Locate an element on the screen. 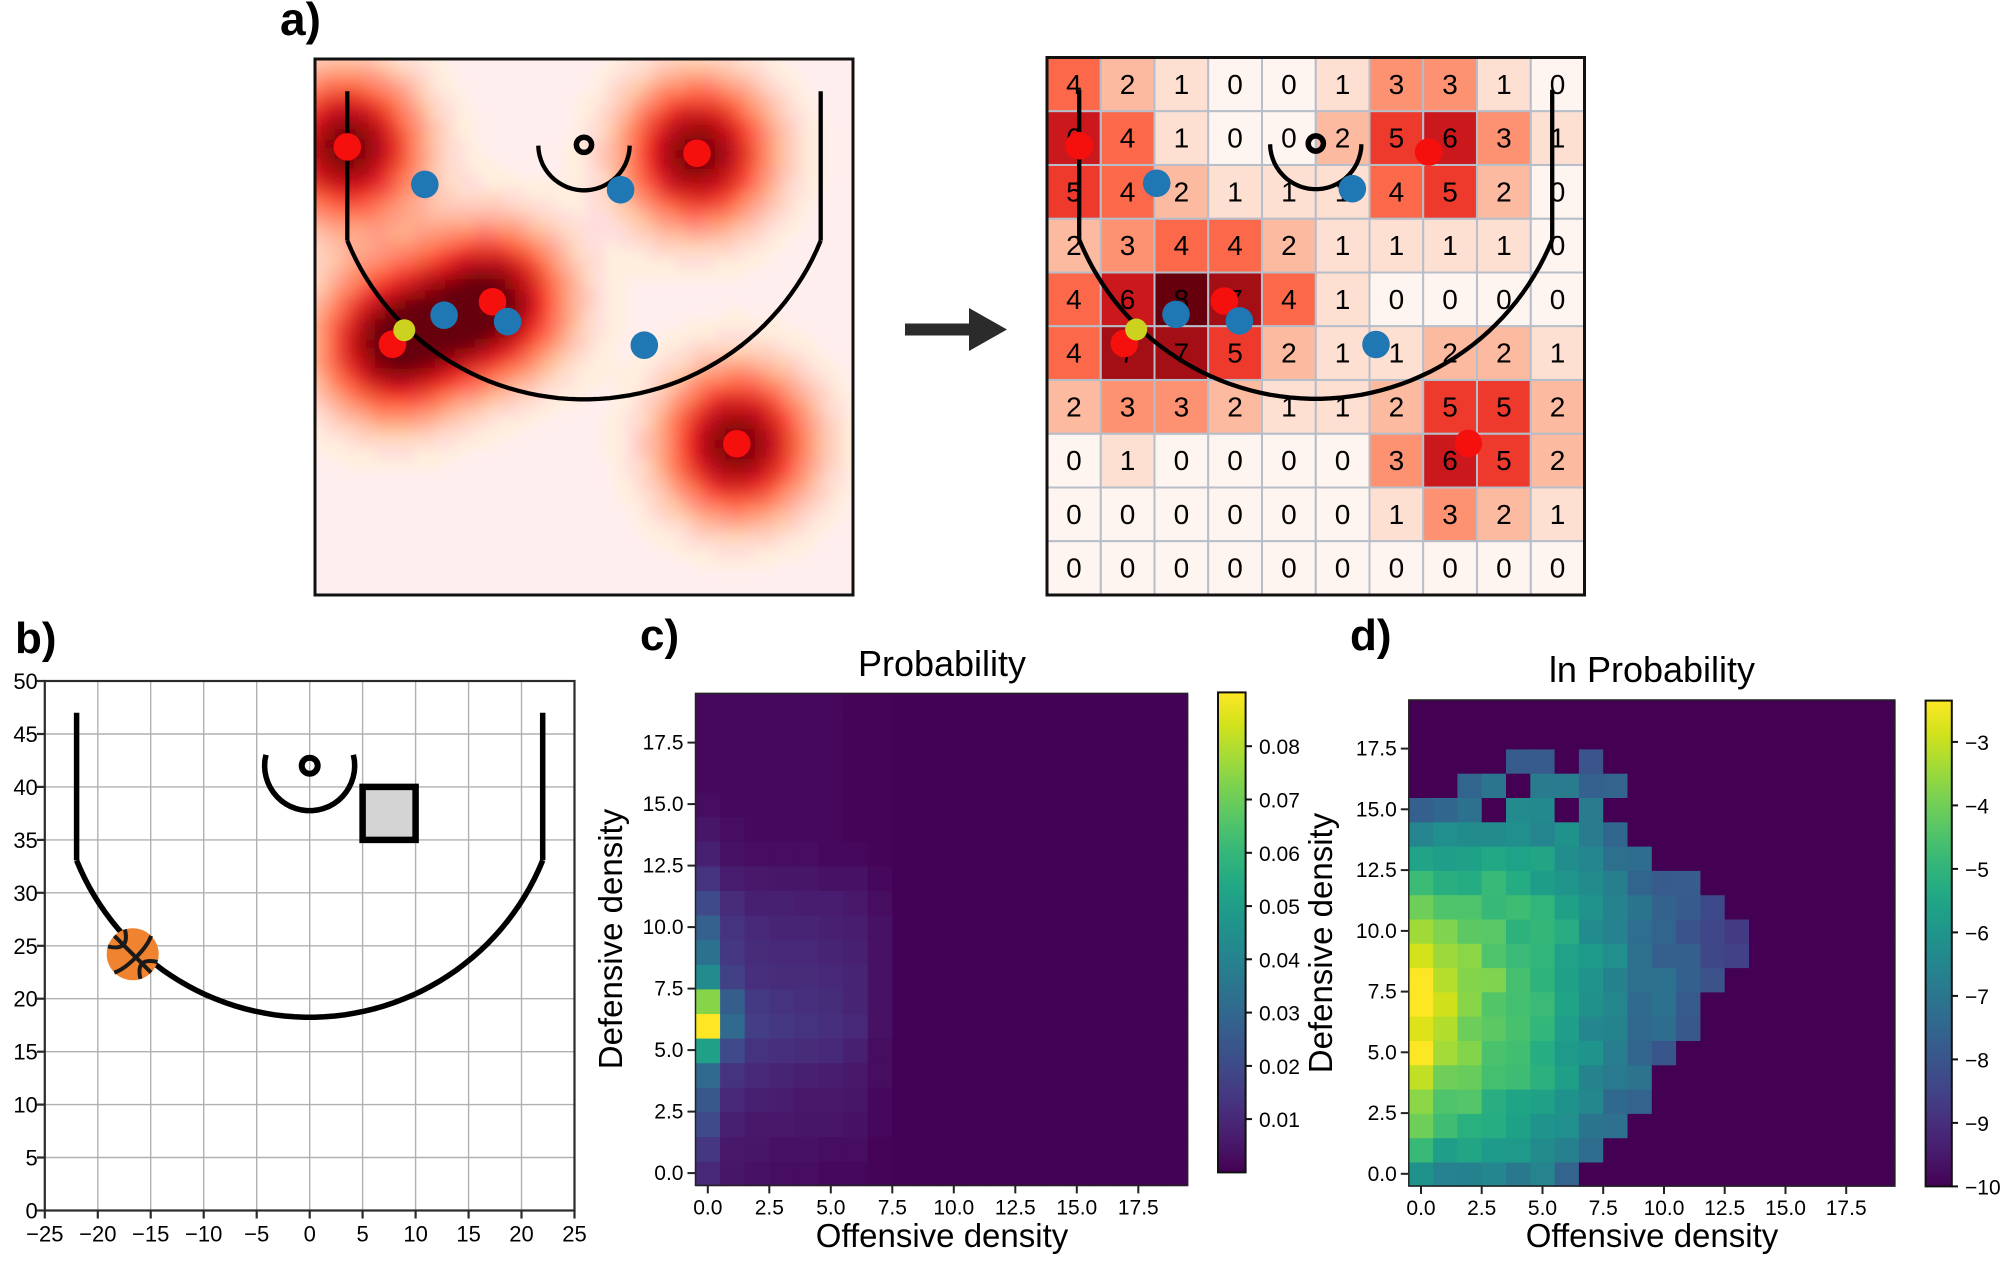  svg-text: ln Probability is located at coordinates (1652, 669).